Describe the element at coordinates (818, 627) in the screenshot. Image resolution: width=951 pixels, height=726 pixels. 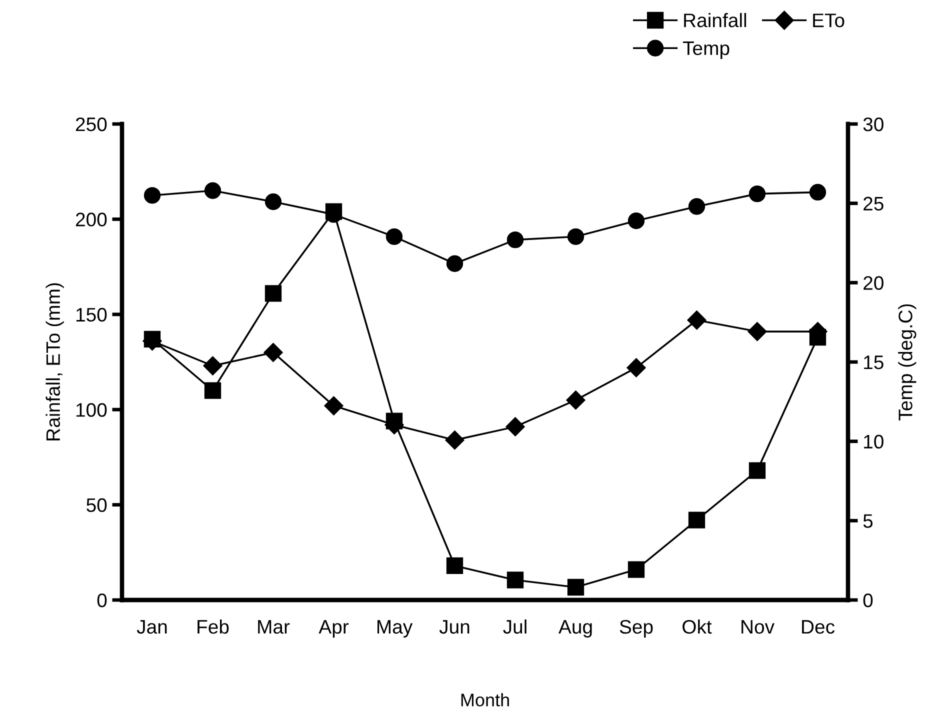
I see `x-tick-label: Dec` at that location.